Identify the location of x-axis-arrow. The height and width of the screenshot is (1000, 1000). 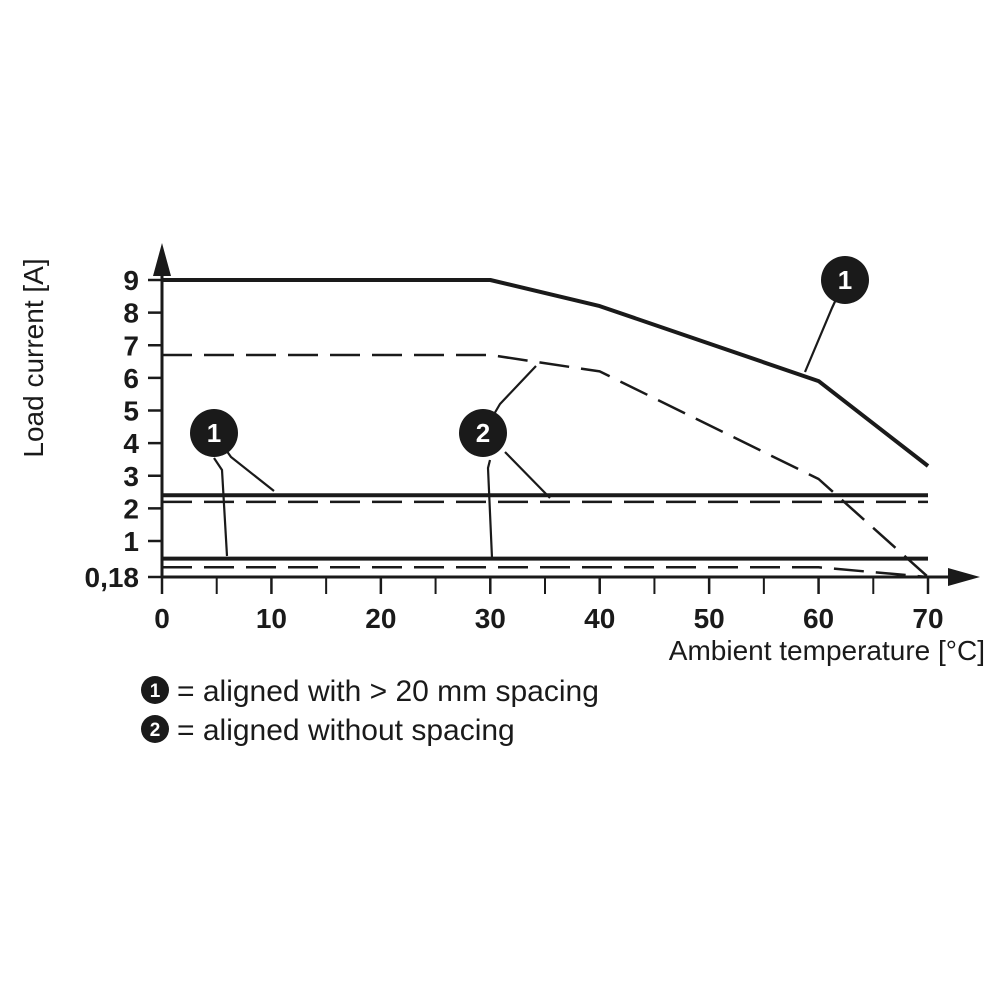
(964, 577).